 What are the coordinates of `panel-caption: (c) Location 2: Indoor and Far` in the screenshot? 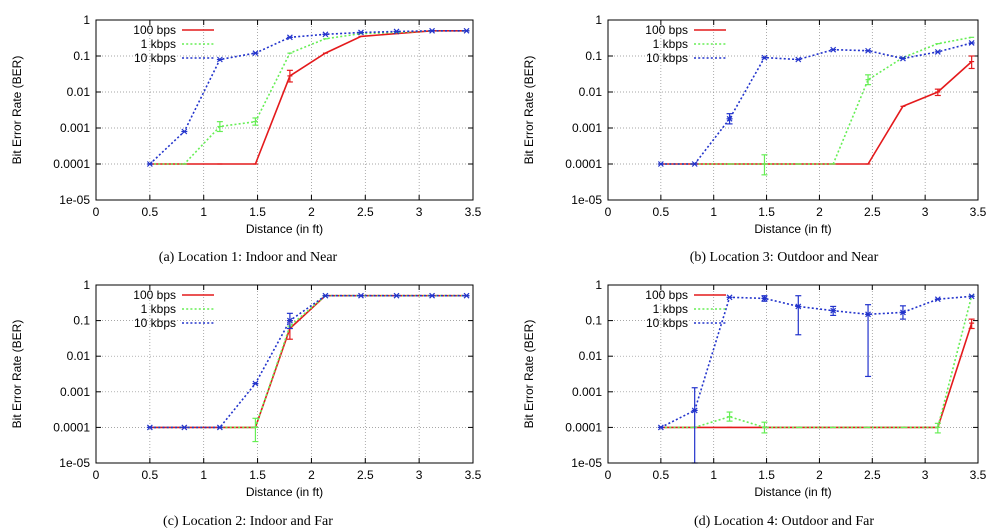 It's located at (248, 521).